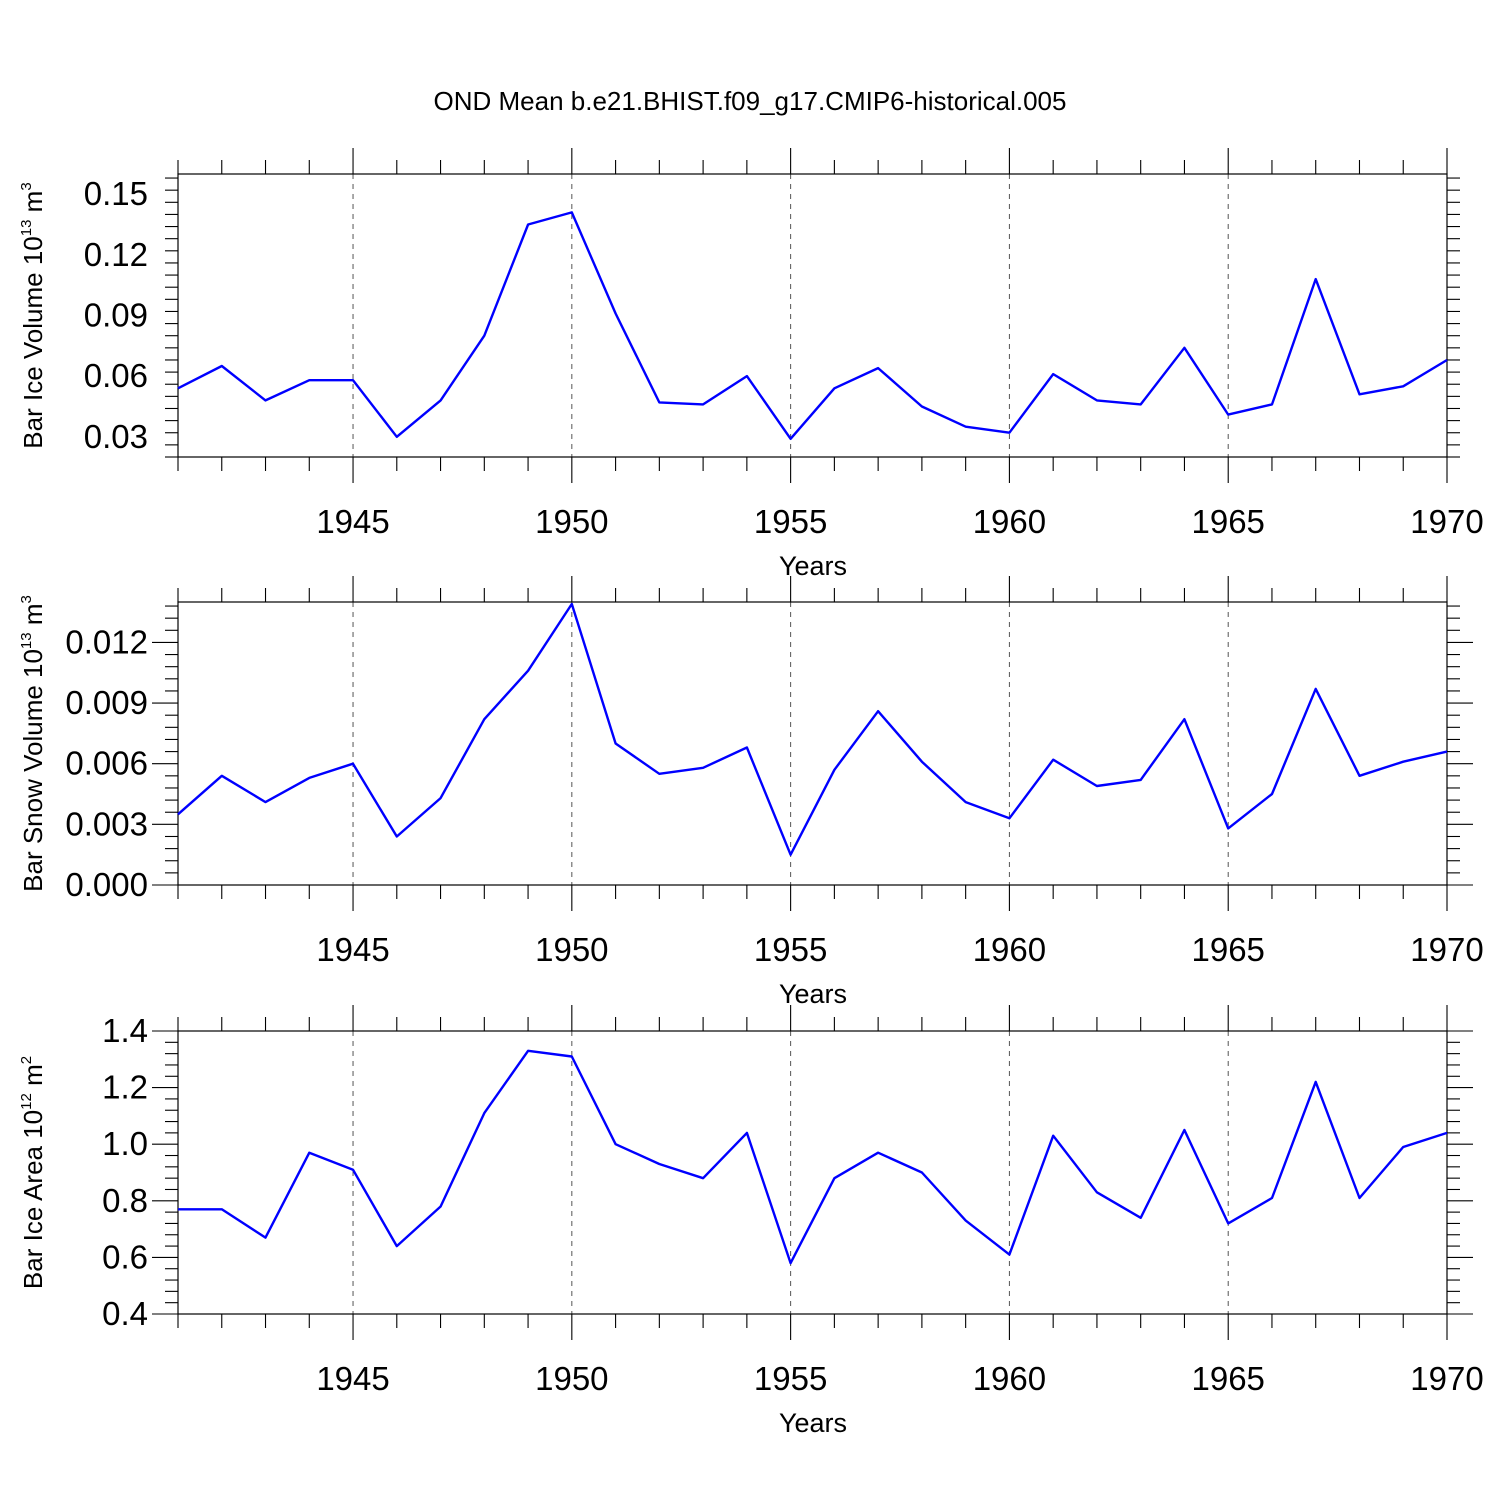 This screenshot has width=1500, height=1500. I want to click on y-tick-label: 1.4, so click(125, 1030).